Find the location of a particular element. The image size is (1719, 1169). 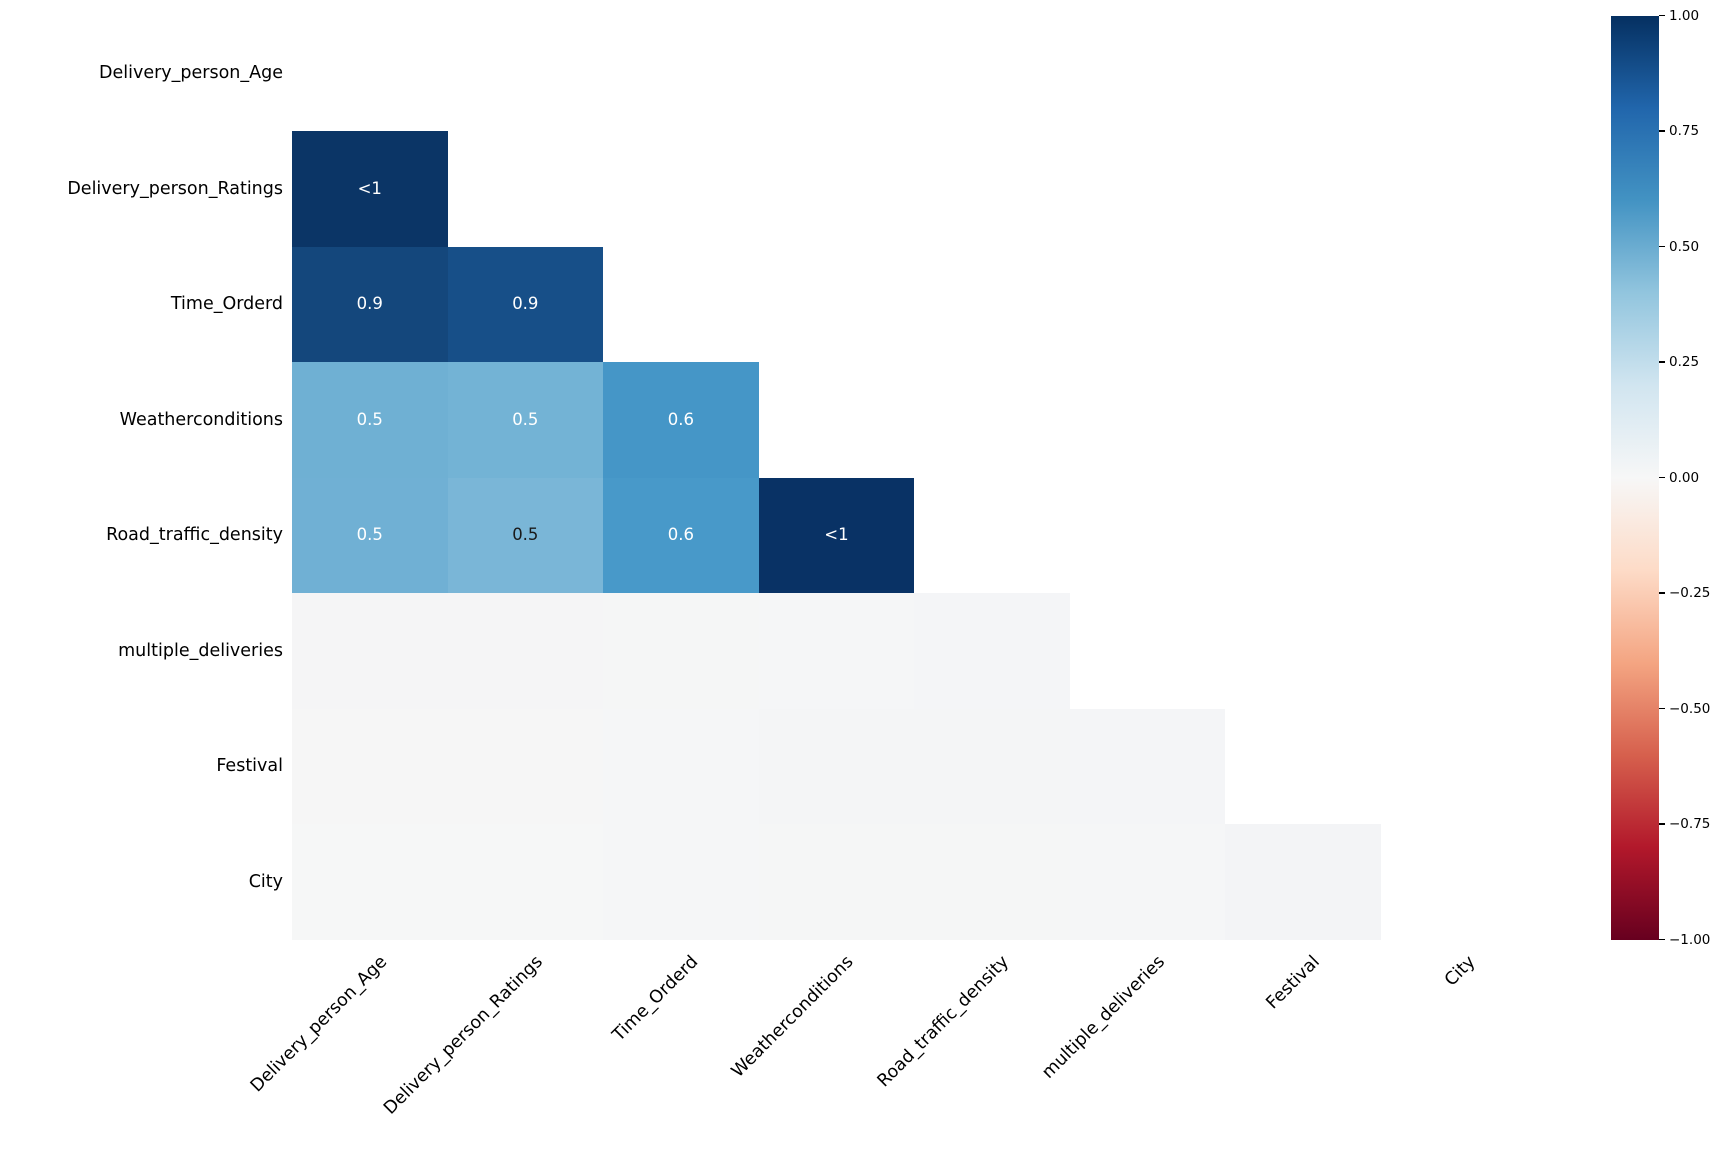

y-tick-label: Delivery_person_Ratings is located at coordinates (175, 188).